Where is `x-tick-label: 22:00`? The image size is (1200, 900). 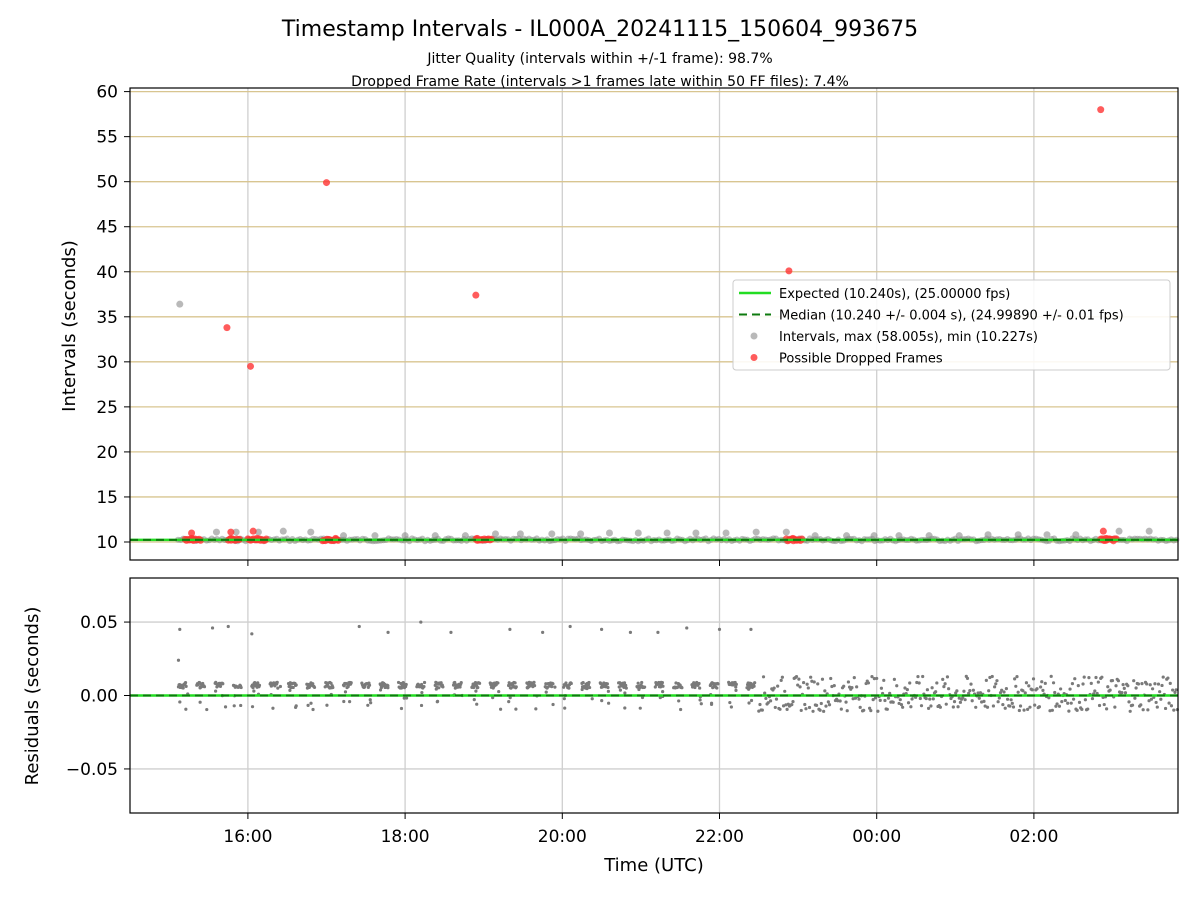 x-tick-label: 22:00 is located at coordinates (719, 837).